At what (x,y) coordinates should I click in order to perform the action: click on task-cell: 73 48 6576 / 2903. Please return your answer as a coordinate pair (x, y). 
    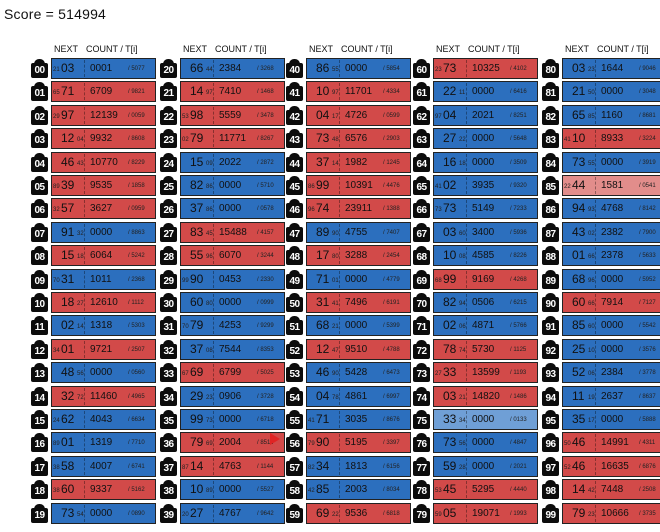
    Looking at the image, I should click on (358, 139).